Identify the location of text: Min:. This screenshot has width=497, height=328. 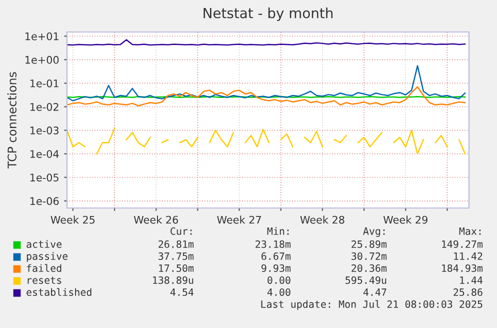
(278, 231).